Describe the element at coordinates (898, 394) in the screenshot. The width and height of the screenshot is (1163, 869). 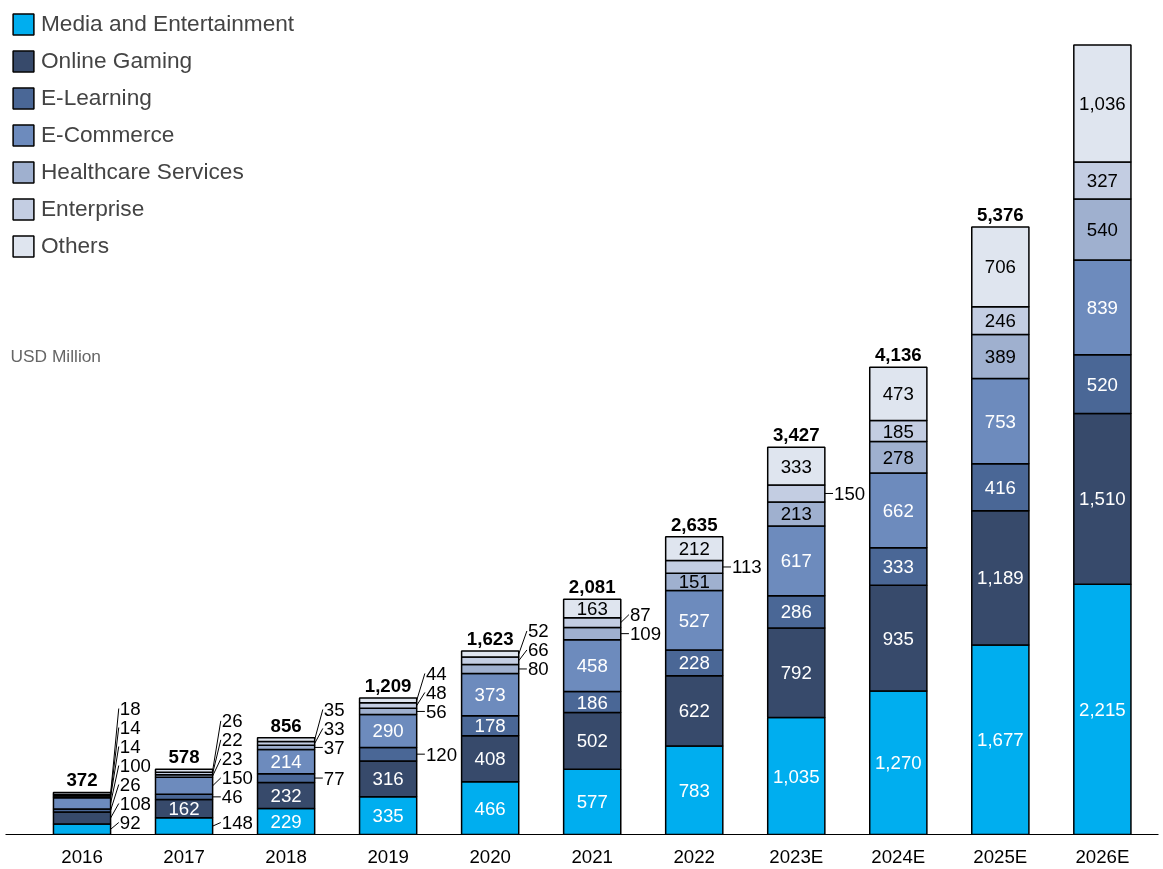
I see `data-label: 473` at that location.